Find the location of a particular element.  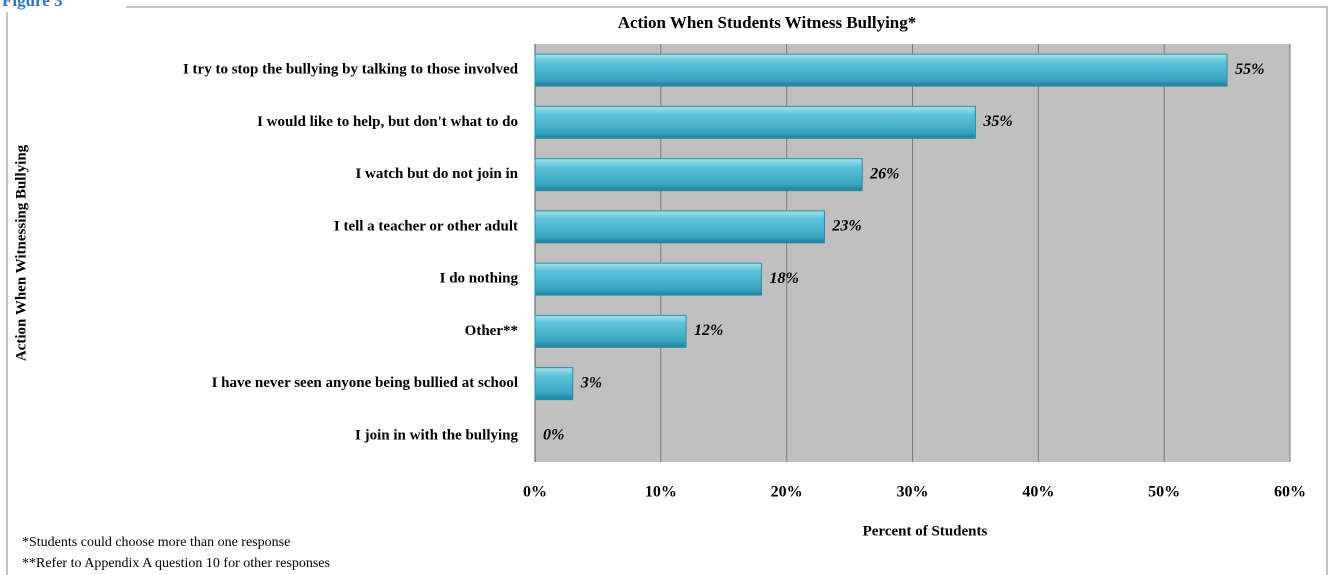

y-tick-label: Other** is located at coordinates (491, 331).